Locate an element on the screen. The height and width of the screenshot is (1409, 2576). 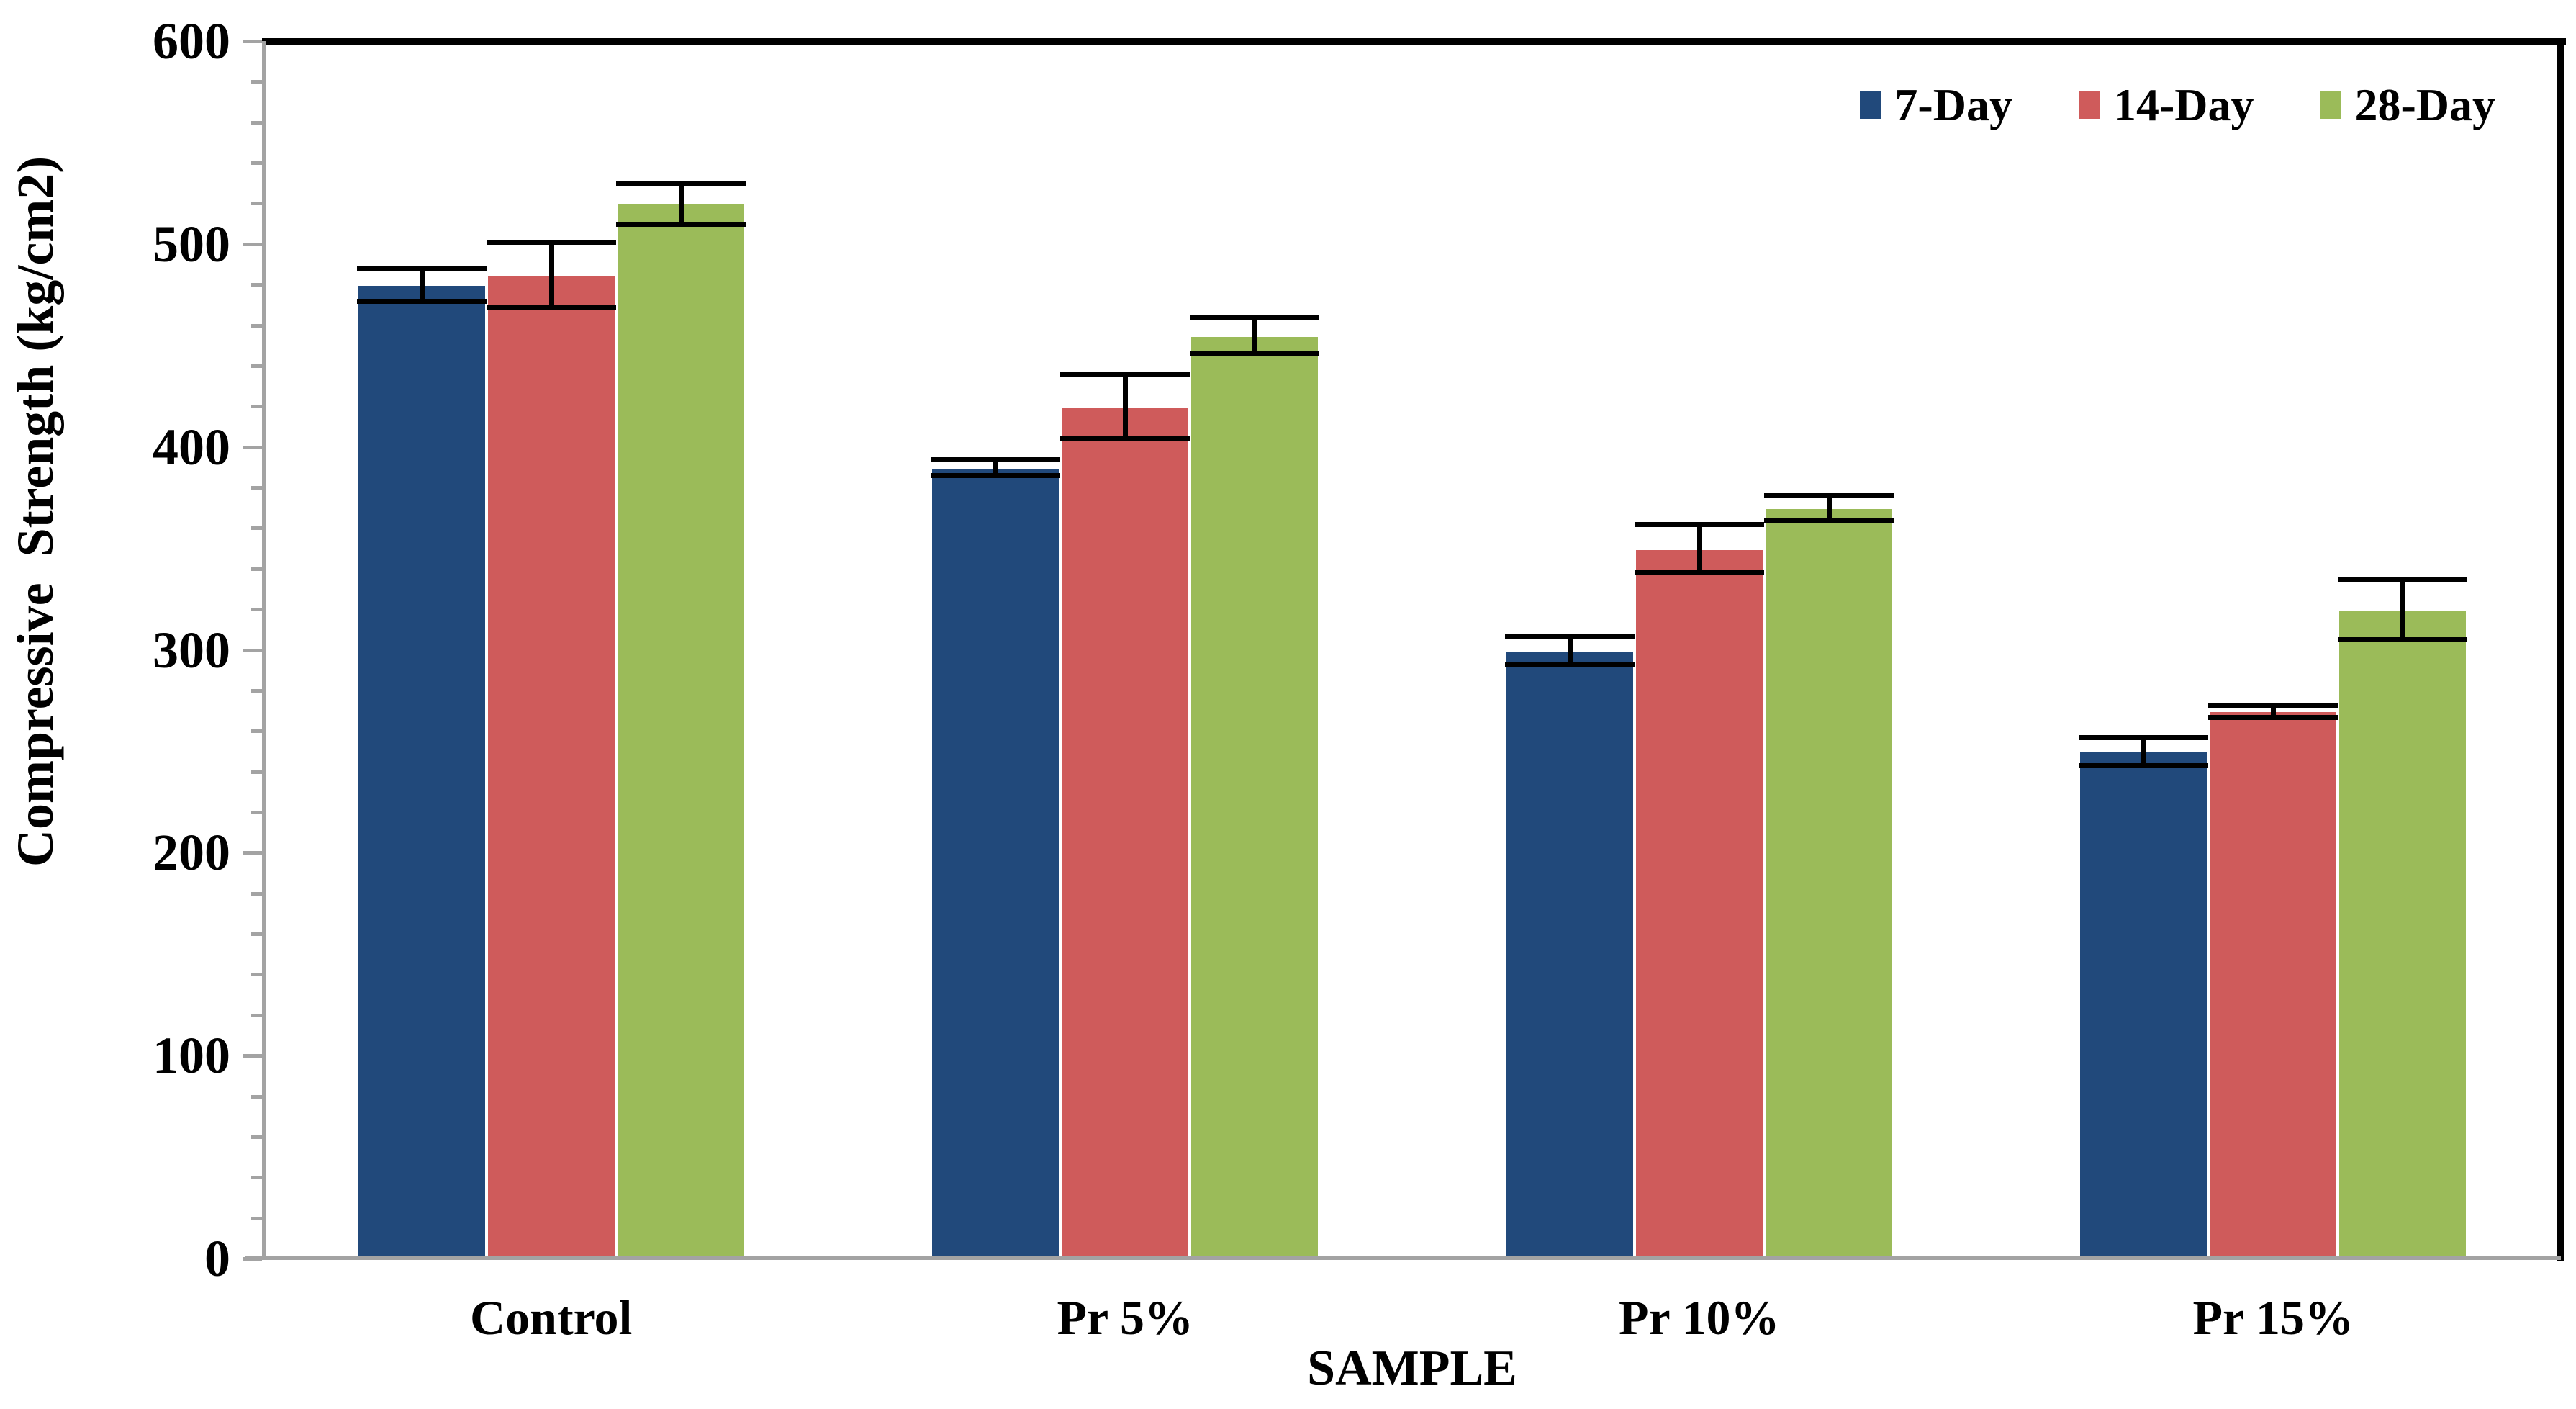
legend: 7-Day 14-Day 28-Day is located at coordinates (2177, 105).